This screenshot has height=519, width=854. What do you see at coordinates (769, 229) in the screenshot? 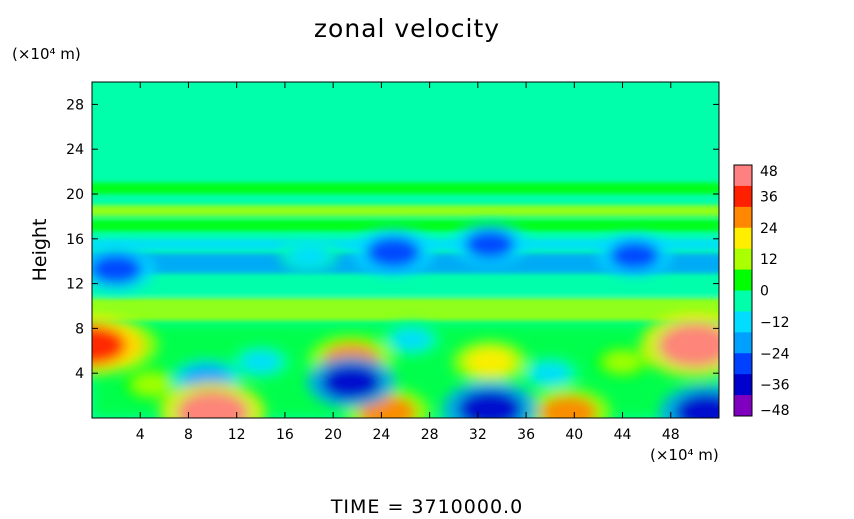
I see `colorbar-tick-label: 24` at bounding box center [769, 229].